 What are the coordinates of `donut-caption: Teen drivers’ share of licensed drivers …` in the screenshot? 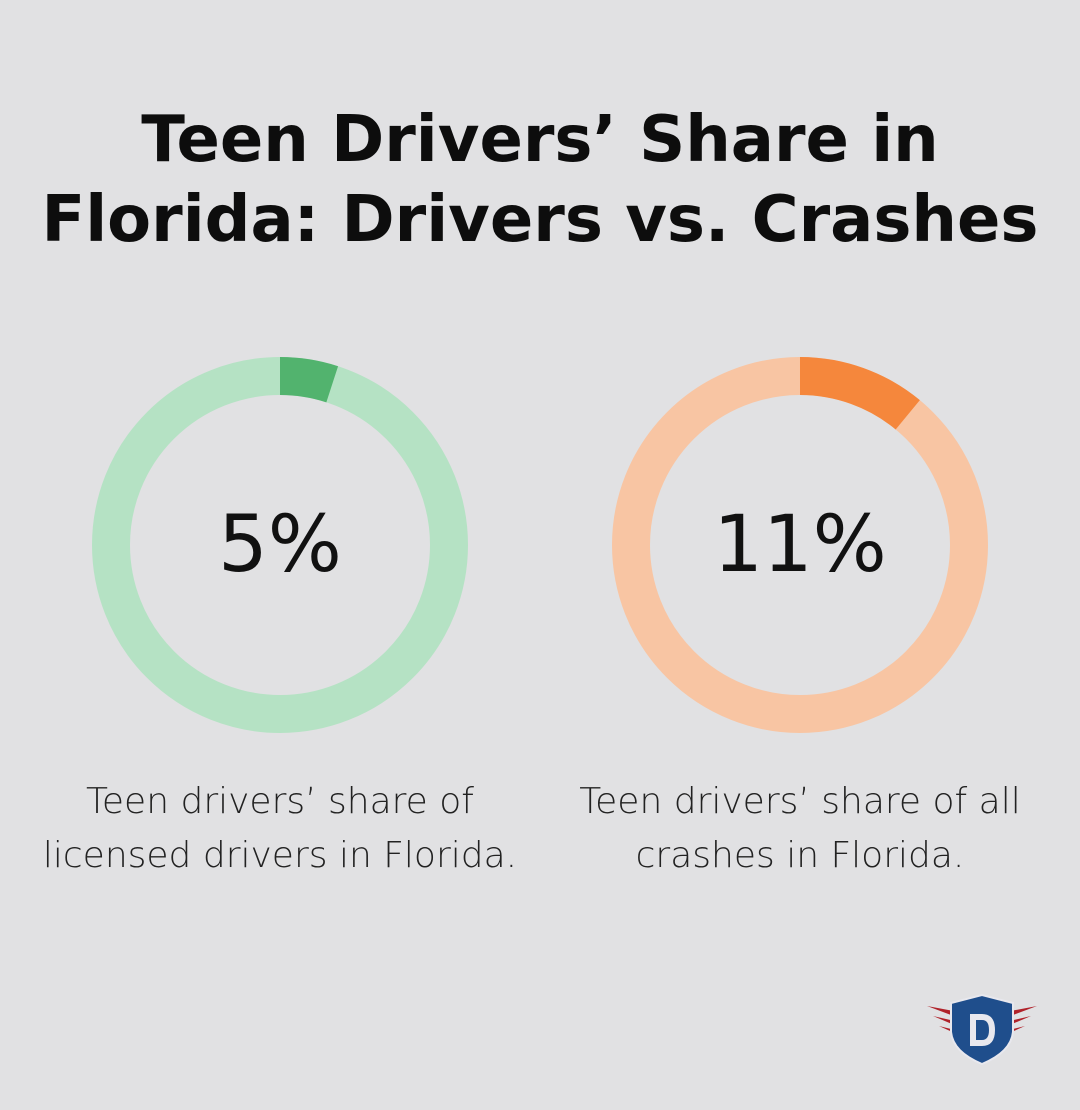 It's located at (280, 828).